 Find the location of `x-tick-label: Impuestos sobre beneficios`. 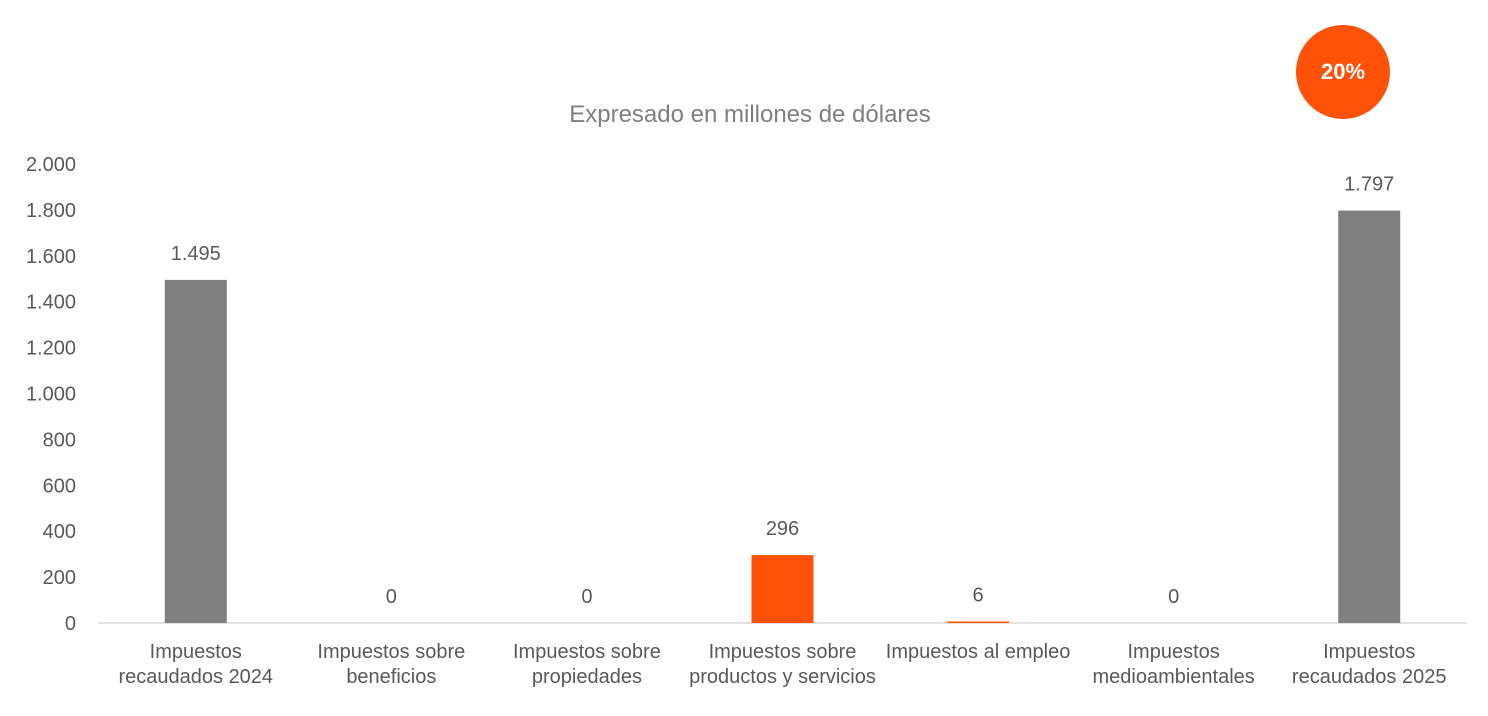

x-tick-label: Impuestos sobre beneficios is located at coordinates (391, 664).